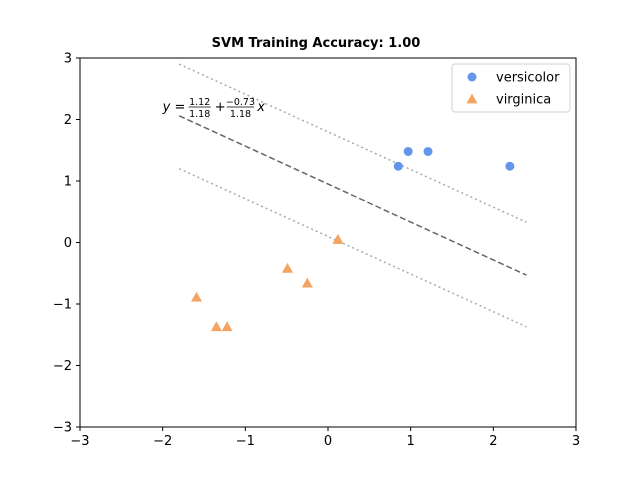  What do you see at coordinates (316, 43) in the screenshot?
I see `chart-title: SVM Training Accuracy: 1.00` at bounding box center [316, 43].